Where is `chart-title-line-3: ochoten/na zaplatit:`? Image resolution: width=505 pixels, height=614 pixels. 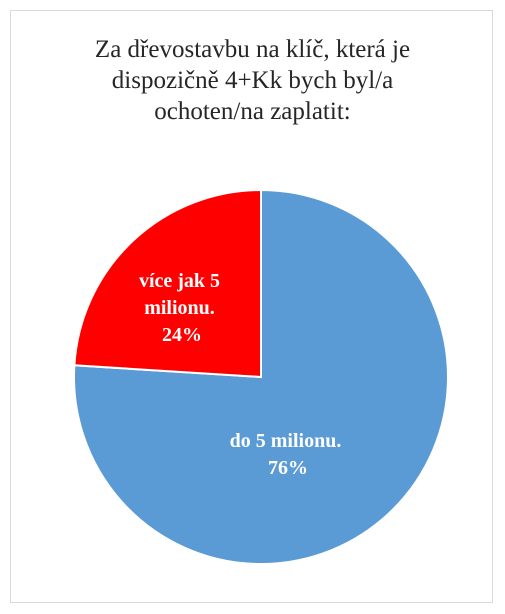
chart-title-line-3: ochoten/na zaplatit: is located at coordinates (252, 111).